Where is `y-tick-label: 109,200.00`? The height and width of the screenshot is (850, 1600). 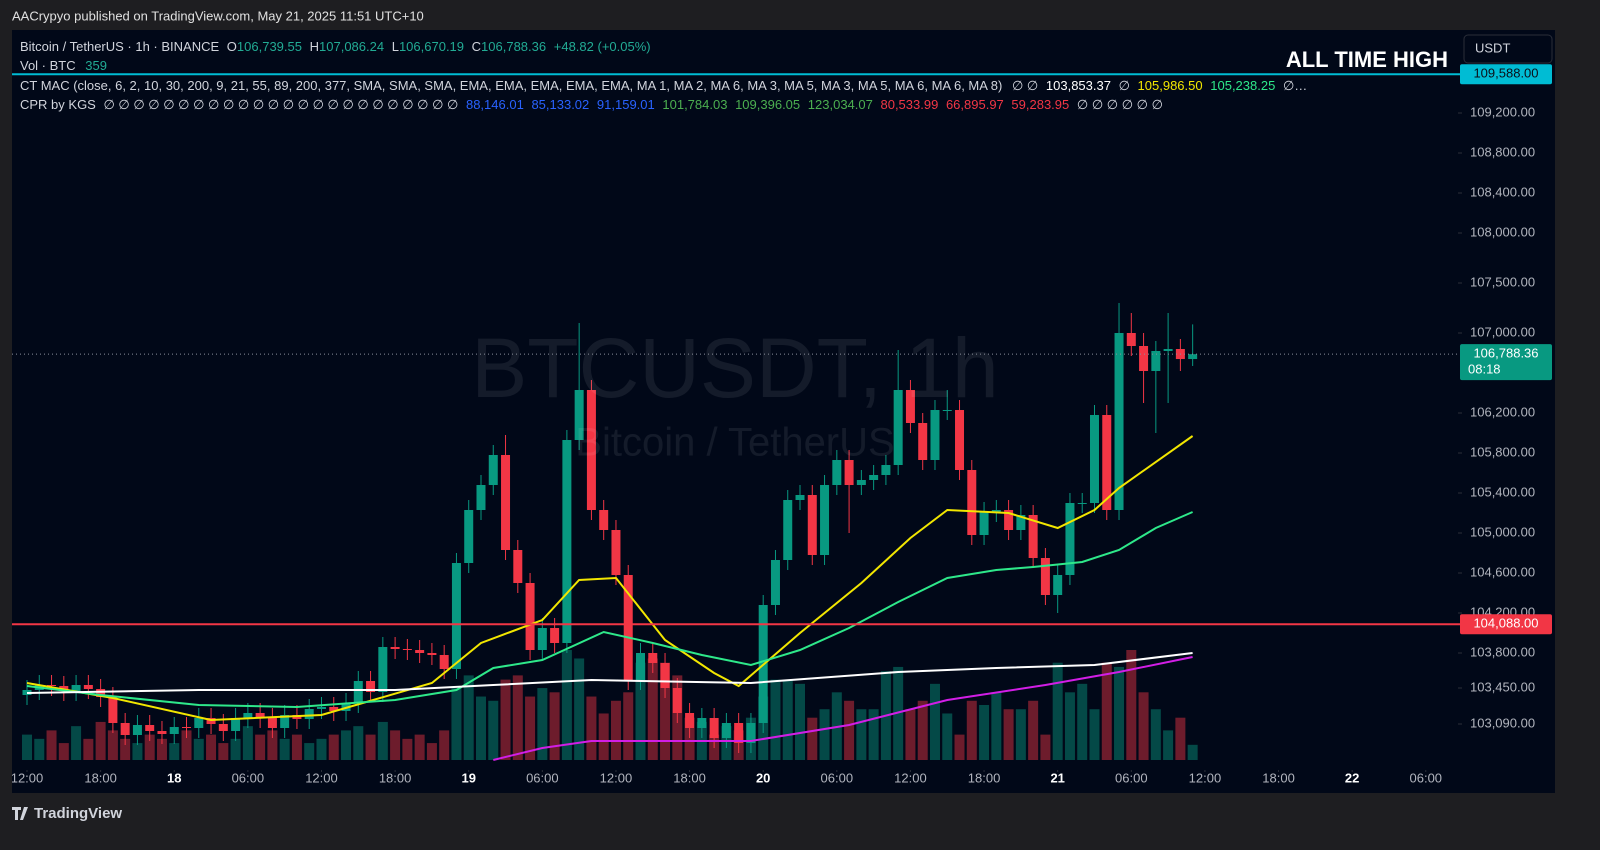
y-tick-label: 109,200.00 is located at coordinates (1502, 111).